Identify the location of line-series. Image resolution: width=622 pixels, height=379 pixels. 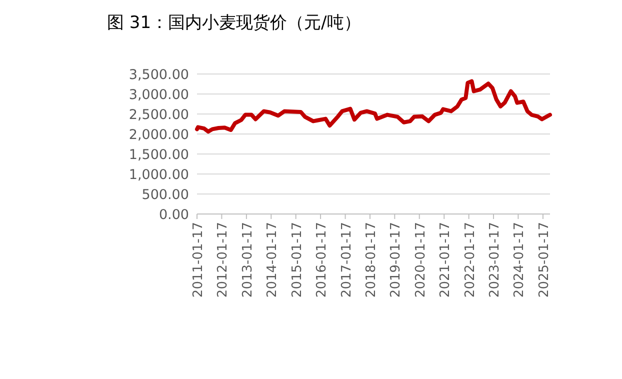
(373, 106).